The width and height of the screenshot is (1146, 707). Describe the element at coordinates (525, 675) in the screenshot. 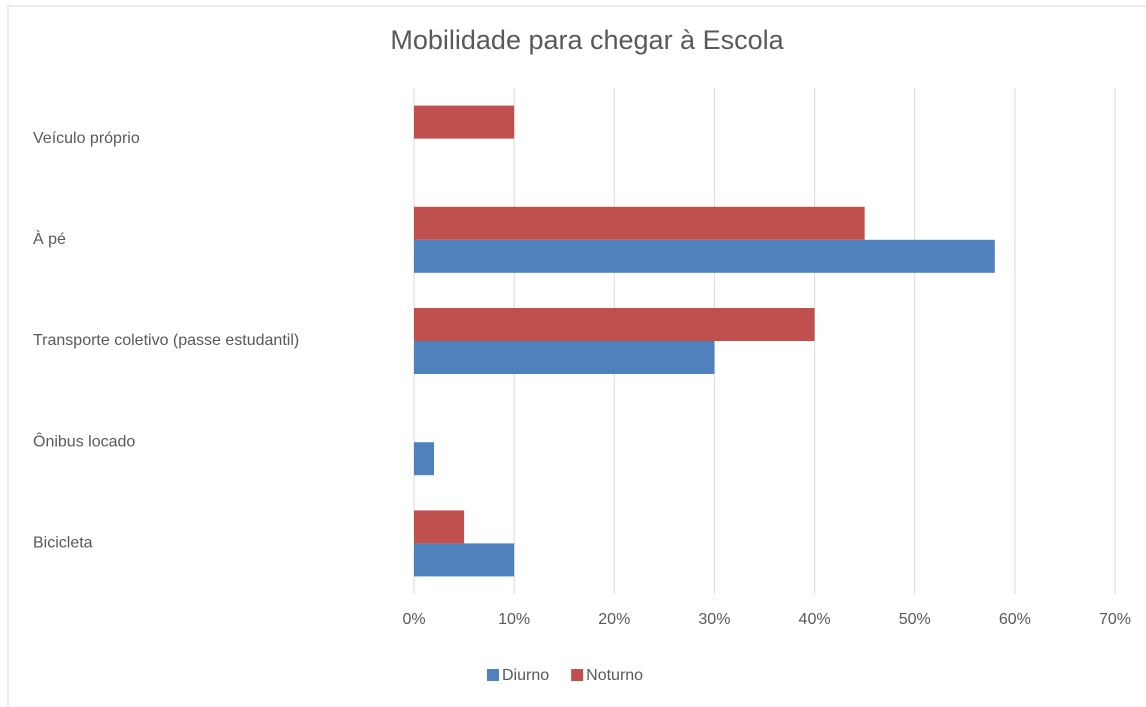

I see `legend-label: Diurno` at that location.